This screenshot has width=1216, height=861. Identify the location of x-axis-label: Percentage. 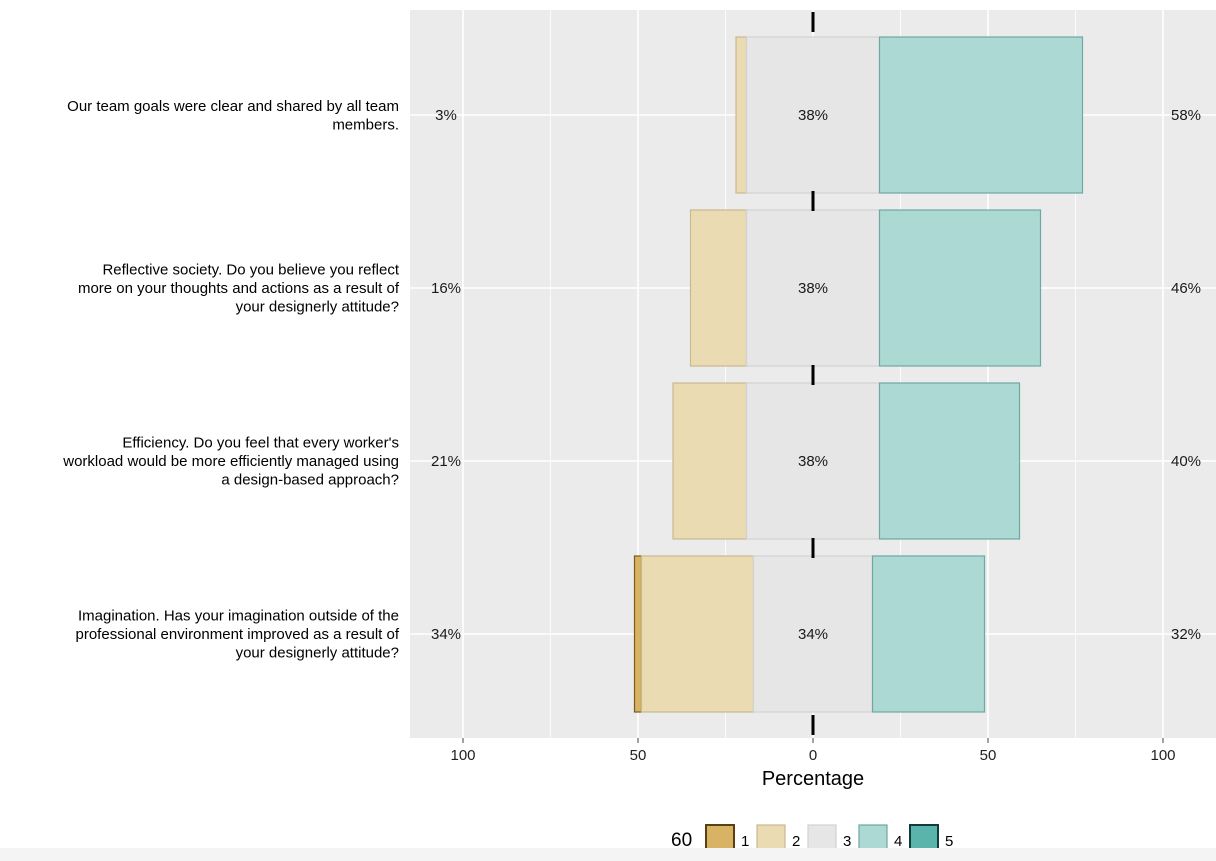
(813, 779).